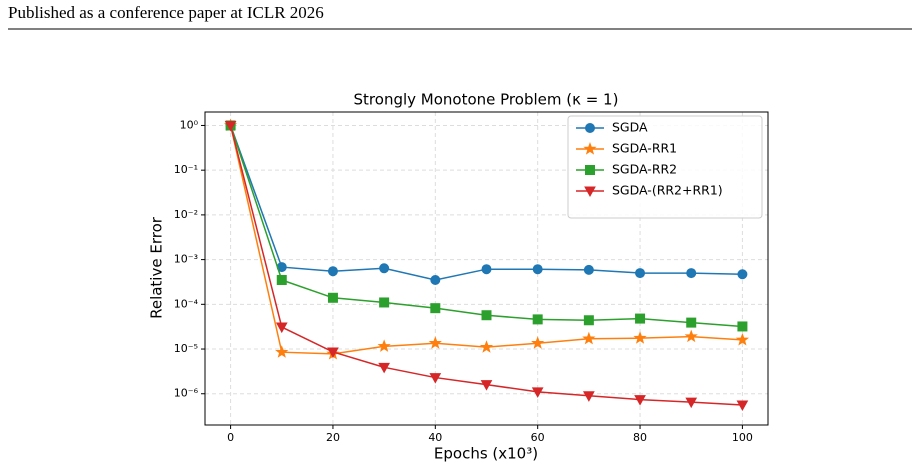 Image resolution: width=920 pixels, height=472 pixels. Describe the element at coordinates (333, 437) in the screenshot. I see `x-tick-label: 20` at that location.